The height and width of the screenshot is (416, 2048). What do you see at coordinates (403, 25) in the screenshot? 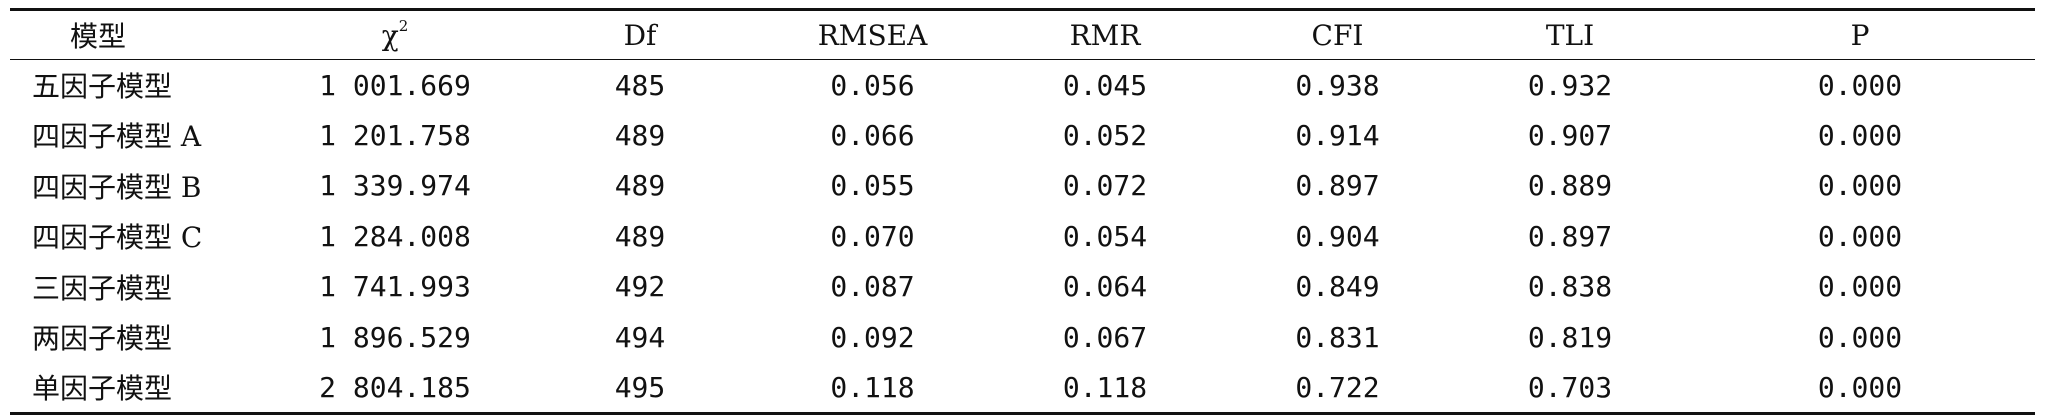
I see `chi-superscript: 2` at bounding box center [403, 25].